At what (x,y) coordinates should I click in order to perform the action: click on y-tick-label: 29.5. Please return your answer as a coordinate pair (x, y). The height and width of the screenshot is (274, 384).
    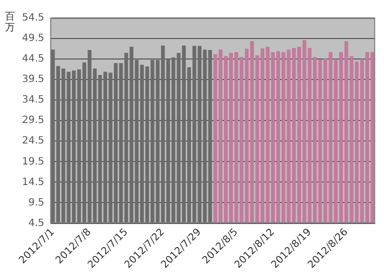
    Looking at the image, I should click on (33, 120).